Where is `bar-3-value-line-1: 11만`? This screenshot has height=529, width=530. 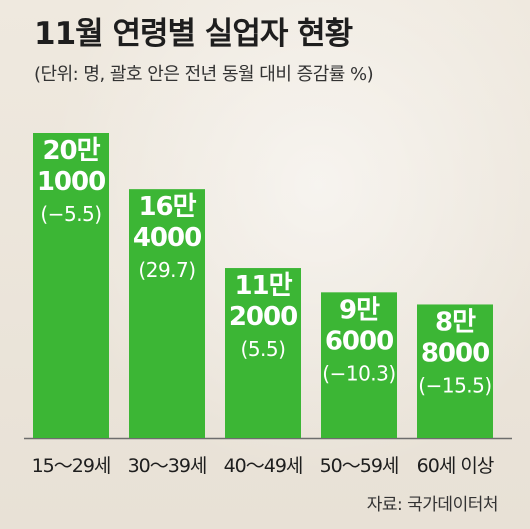 bar-3-value-line-1: 11만 is located at coordinates (263, 286).